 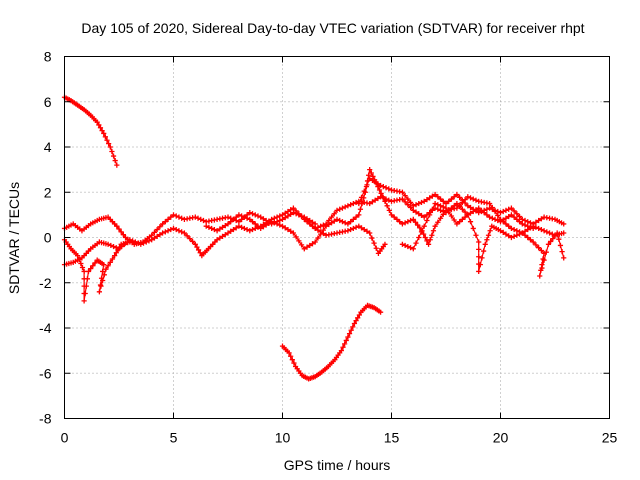 I want to click on series-trace, so click(x=91, y=131).